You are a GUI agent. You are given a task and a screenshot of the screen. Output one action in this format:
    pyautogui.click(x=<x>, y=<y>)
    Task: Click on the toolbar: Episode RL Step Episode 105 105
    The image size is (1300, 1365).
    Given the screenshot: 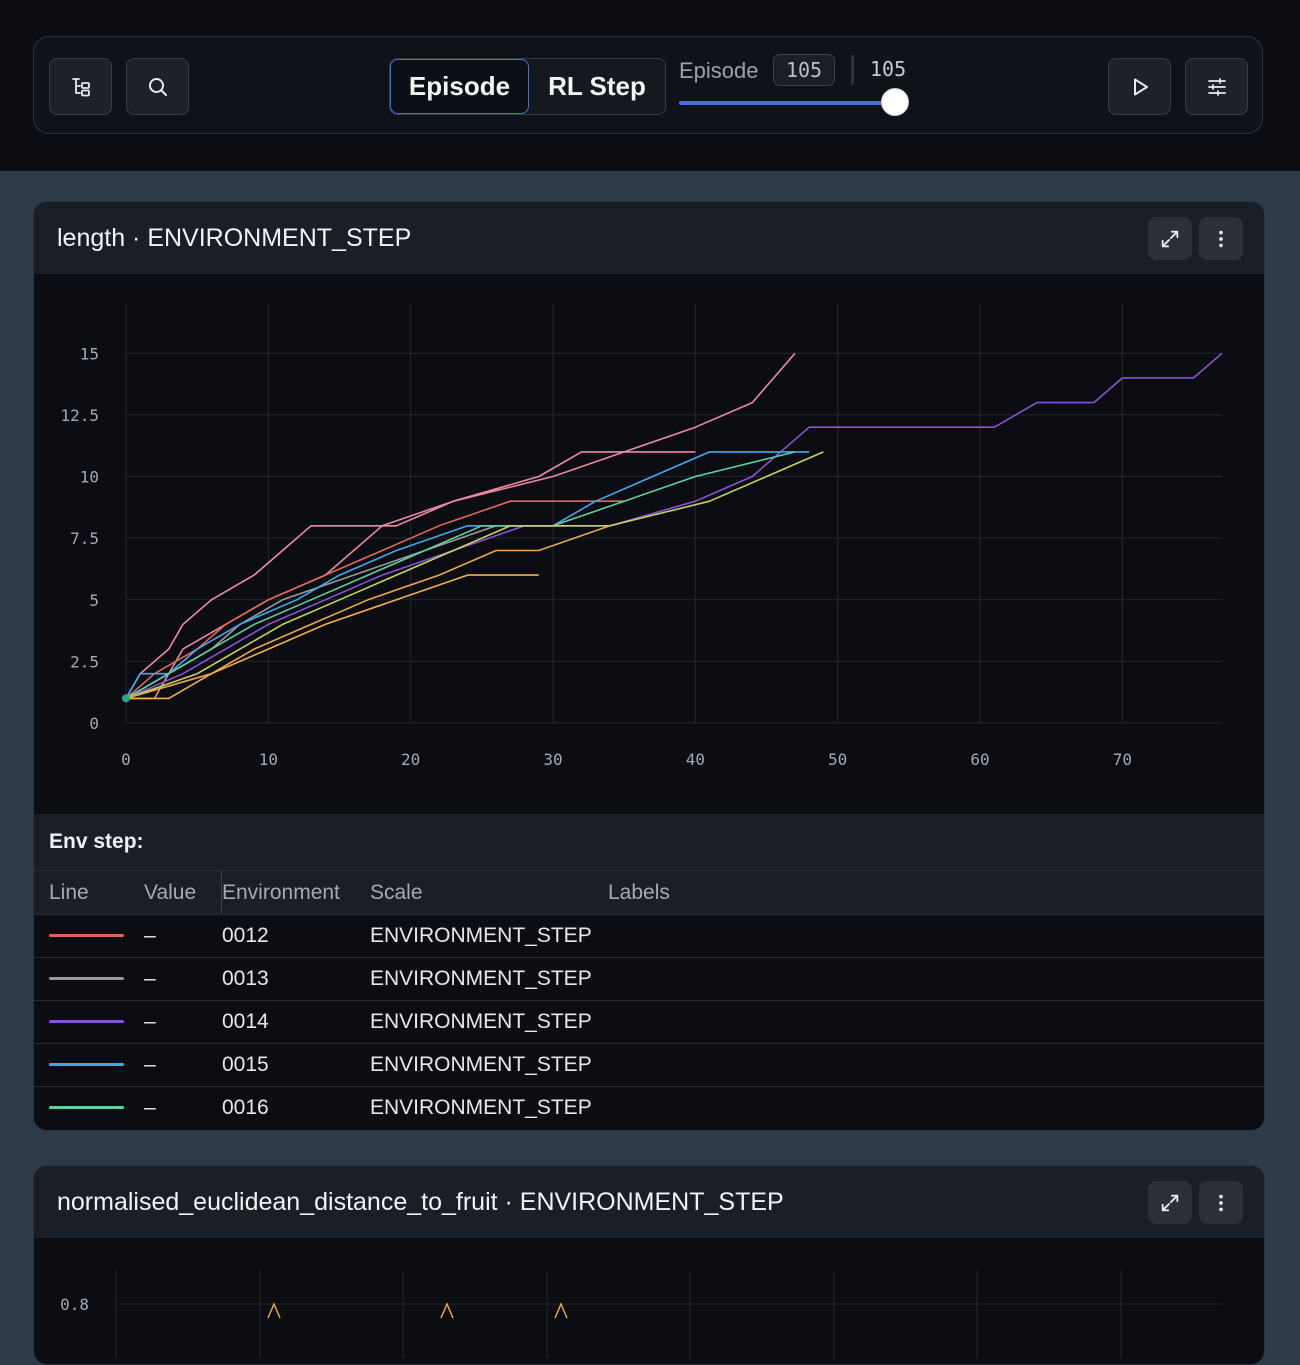 What is the action you would take?
    pyautogui.click(x=648, y=85)
    